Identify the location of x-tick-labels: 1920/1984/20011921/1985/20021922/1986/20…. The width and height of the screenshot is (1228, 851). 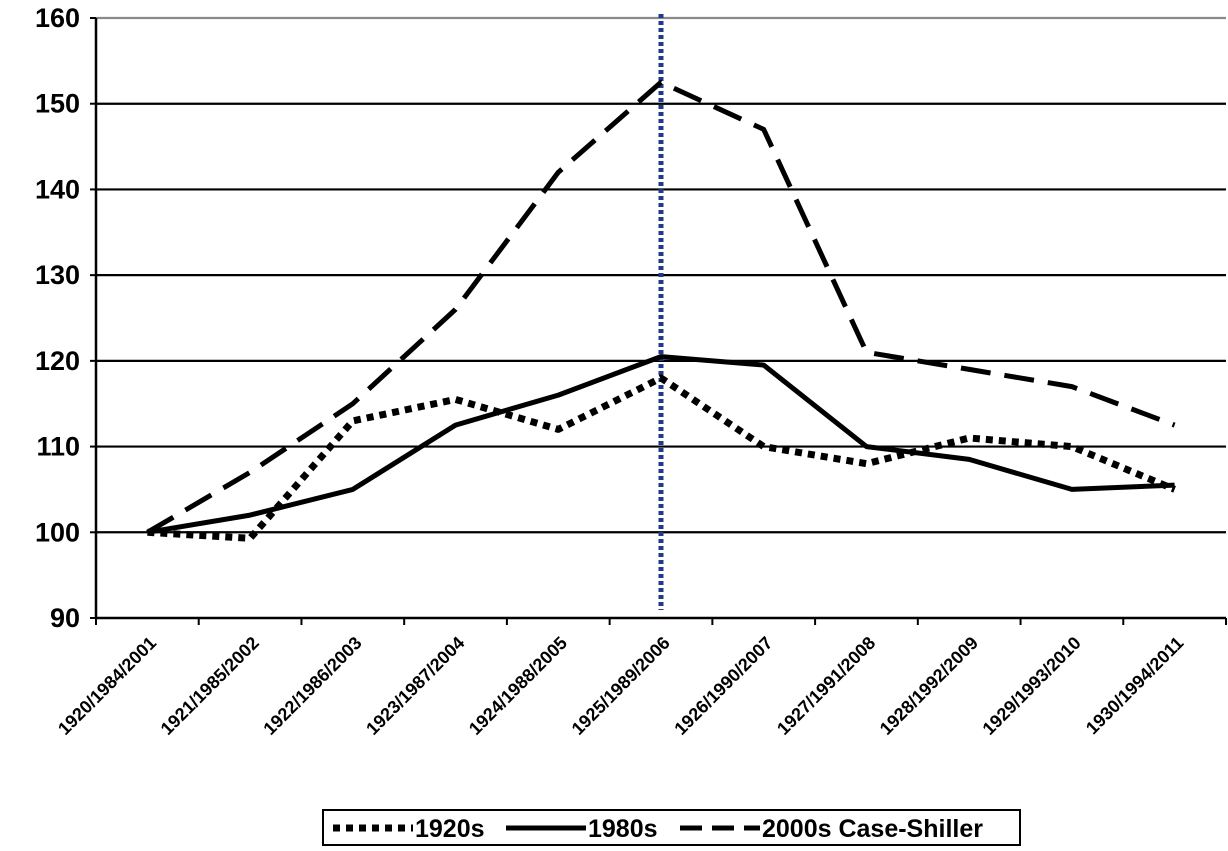
(620, 686).